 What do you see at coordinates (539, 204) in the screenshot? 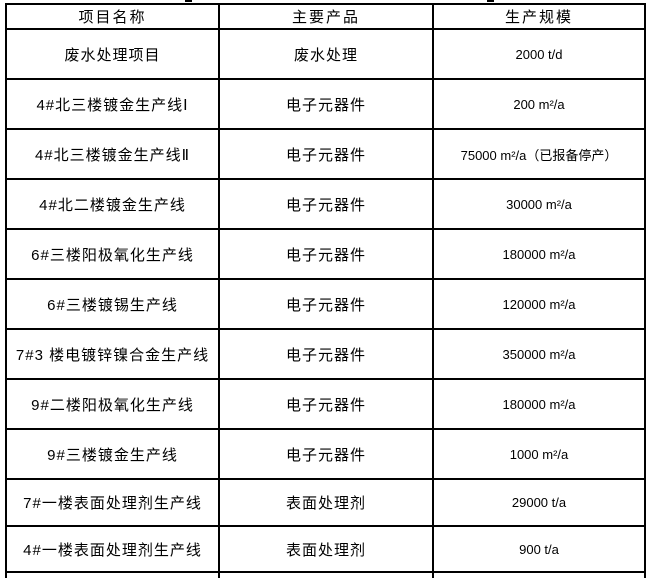
I see `production-scale-cell: 30000 m²/a` at bounding box center [539, 204].